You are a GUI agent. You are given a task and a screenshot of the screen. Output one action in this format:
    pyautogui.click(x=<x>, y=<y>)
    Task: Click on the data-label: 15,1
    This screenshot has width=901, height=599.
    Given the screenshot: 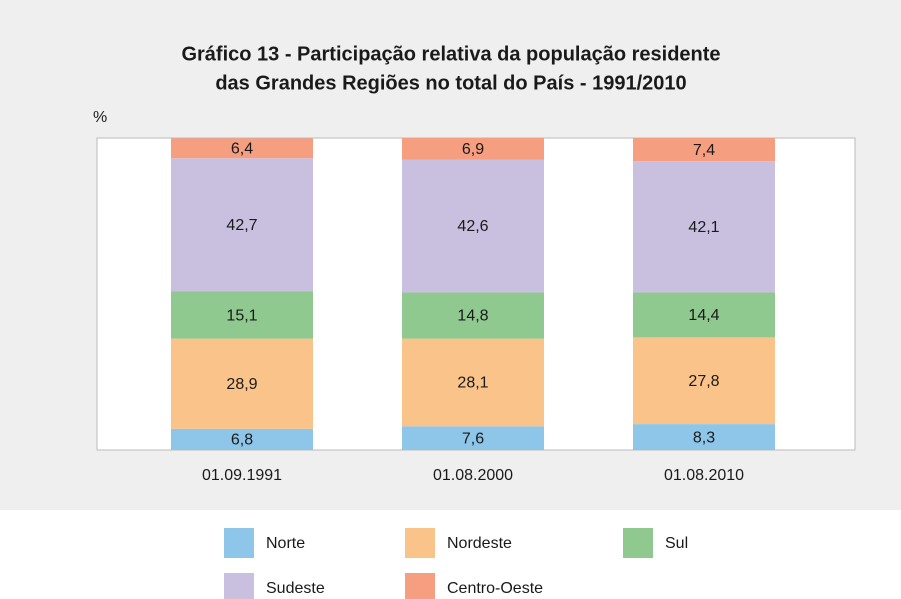 What is the action you would take?
    pyautogui.click(x=241, y=315)
    